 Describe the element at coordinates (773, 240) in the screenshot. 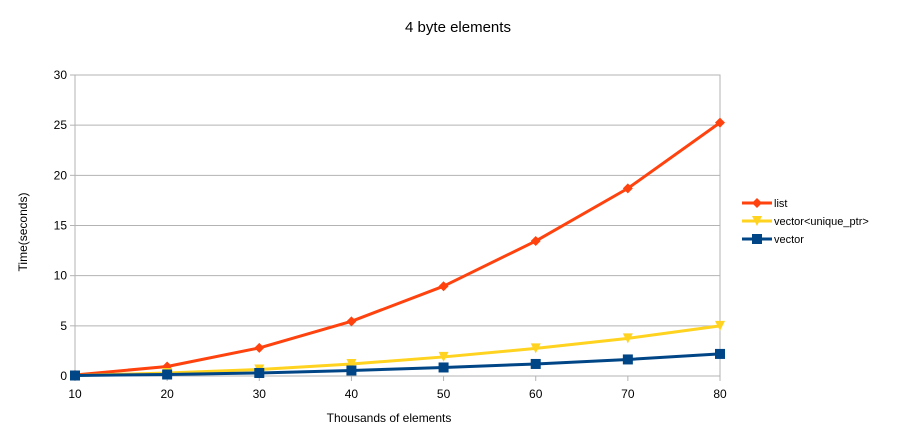

I see `legend-item-vector: vector` at that location.